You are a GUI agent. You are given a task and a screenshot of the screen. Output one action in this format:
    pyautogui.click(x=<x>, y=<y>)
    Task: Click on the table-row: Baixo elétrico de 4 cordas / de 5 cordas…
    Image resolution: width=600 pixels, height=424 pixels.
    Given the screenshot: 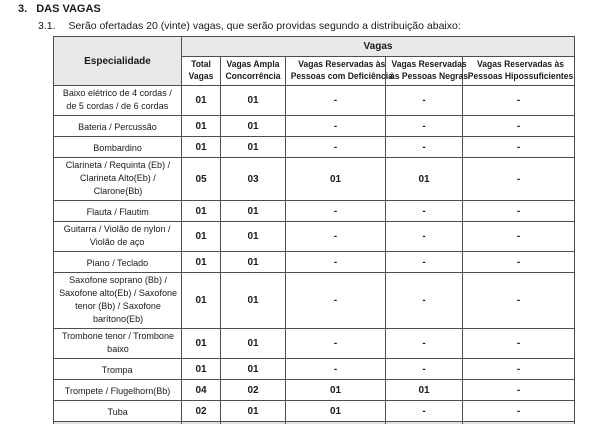 What is the action you would take?
    pyautogui.click(x=314, y=100)
    